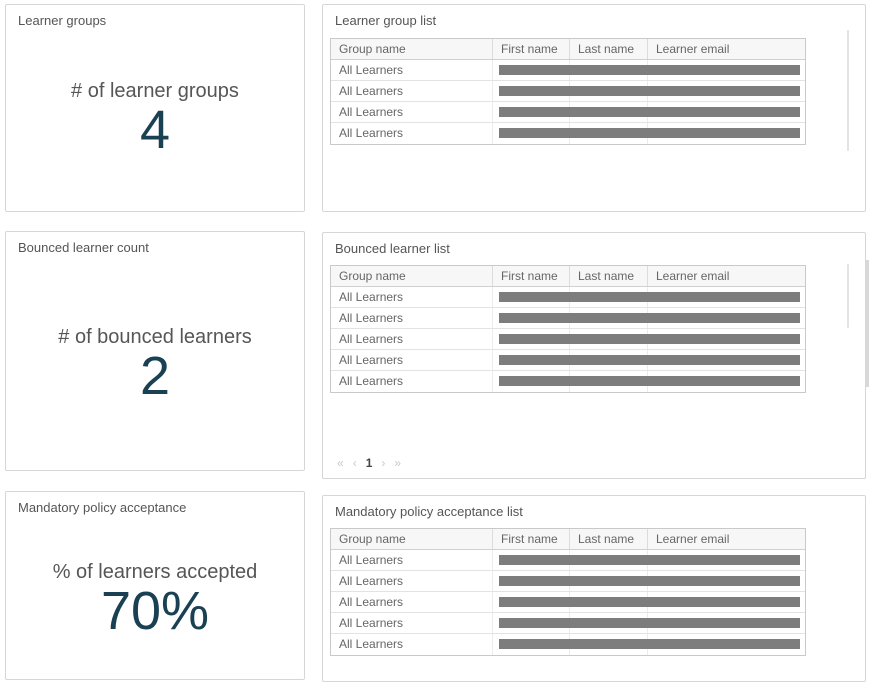 The width and height of the screenshot is (869, 689). What do you see at coordinates (867, 323) in the screenshot?
I see `page-scrollbar-thumb` at bounding box center [867, 323].